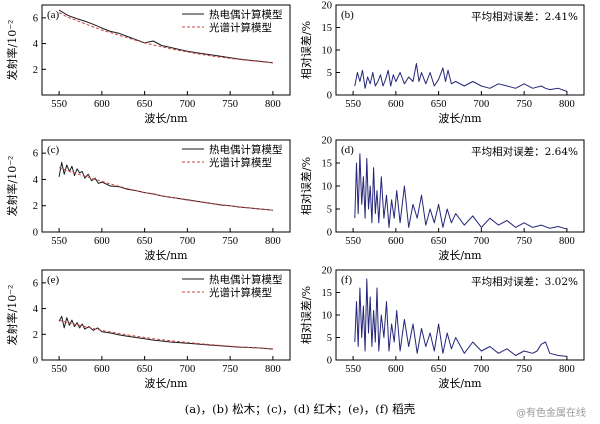 Image resolution: width=600 pixels, height=424 pixels. What do you see at coordinates (300, 409) in the screenshot?
I see `figure-caption: (a)，(b) 松木；(c)，(d) 红木；(e)，(f) 稻壳` at bounding box center [300, 409].